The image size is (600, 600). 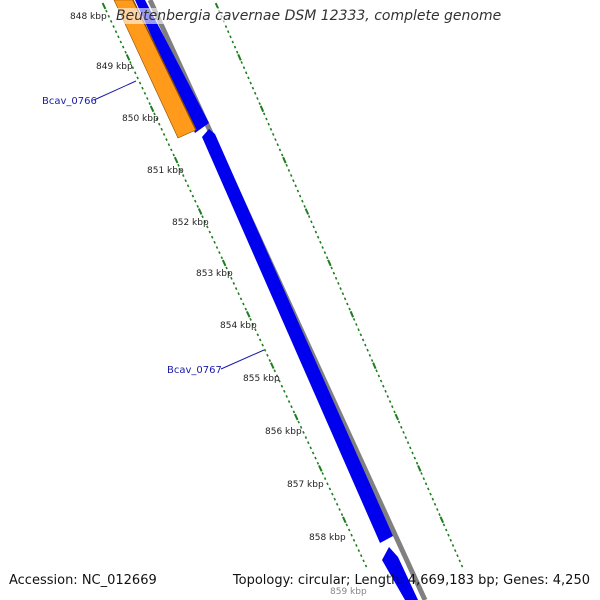 What do you see at coordinates (165, 171) in the screenshot?
I see `ruler-label: 851 kbp` at bounding box center [165, 171].